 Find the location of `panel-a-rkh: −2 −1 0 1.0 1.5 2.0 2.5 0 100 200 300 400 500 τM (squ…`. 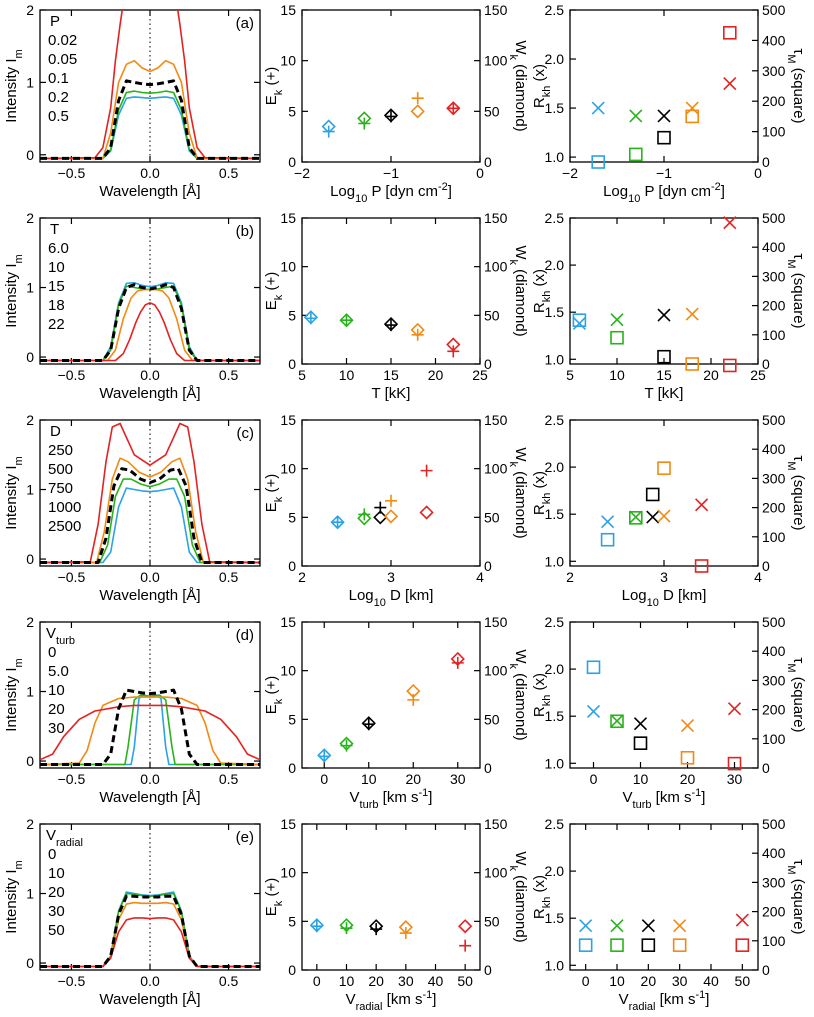

panel-a-rkh: −2 −1 0 1.0 1.5 2.0 2.5 0 100 200 300 400 500 τM (squ… is located at coordinates (669, 103).